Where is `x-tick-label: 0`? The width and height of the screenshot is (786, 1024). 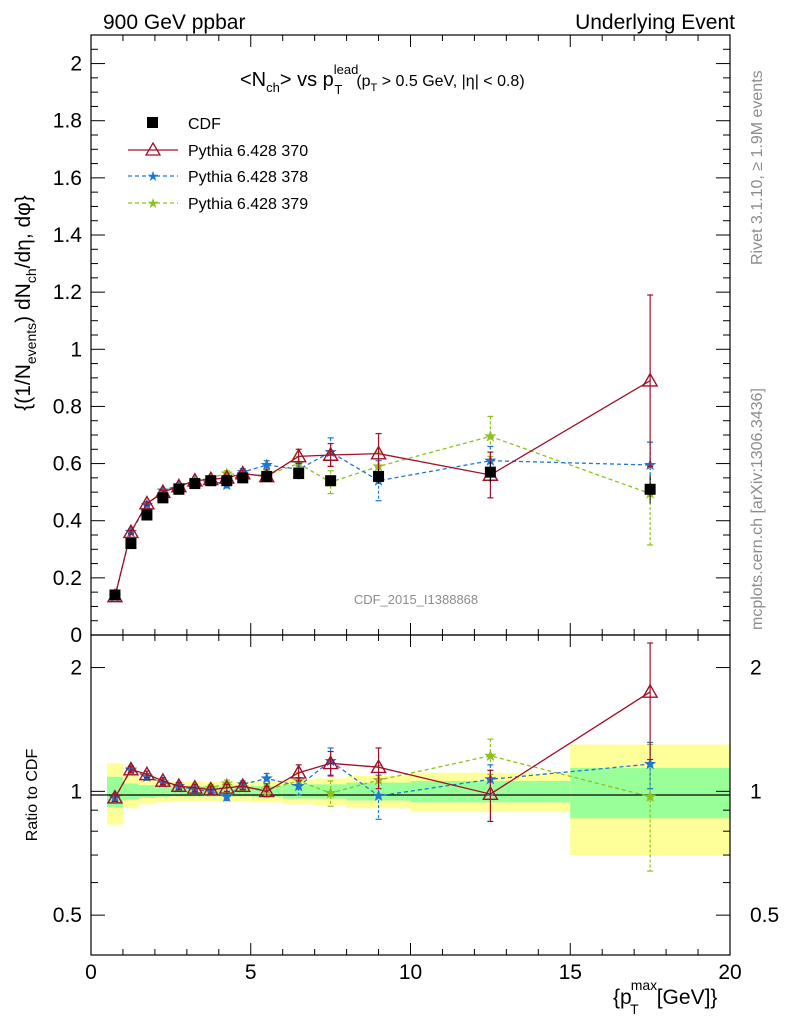 x-tick-label: 0 is located at coordinates (91, 972).